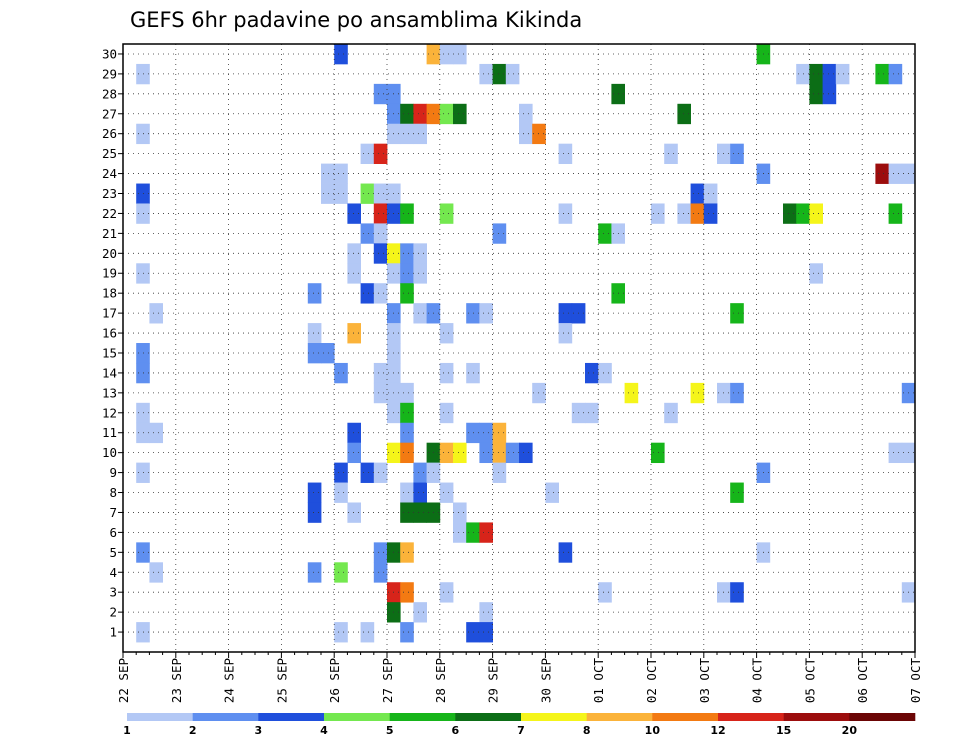 The width and height of the screenshot is (960, 742). Describe the element at coordinates (757, 681) in the screenshot. I see `x-tick-label: 04 OCT` at that location.